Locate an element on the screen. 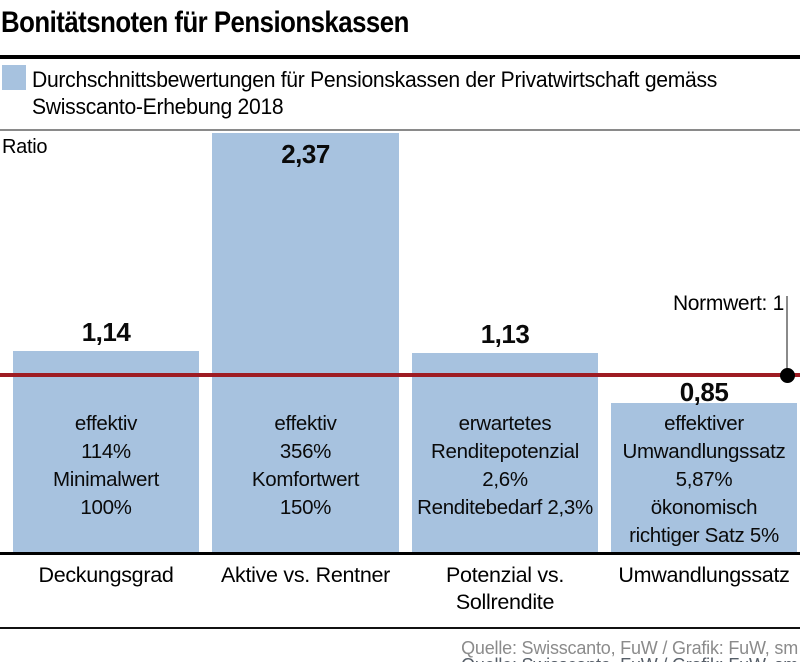  footer-rule is located at coordinates (400, 628).